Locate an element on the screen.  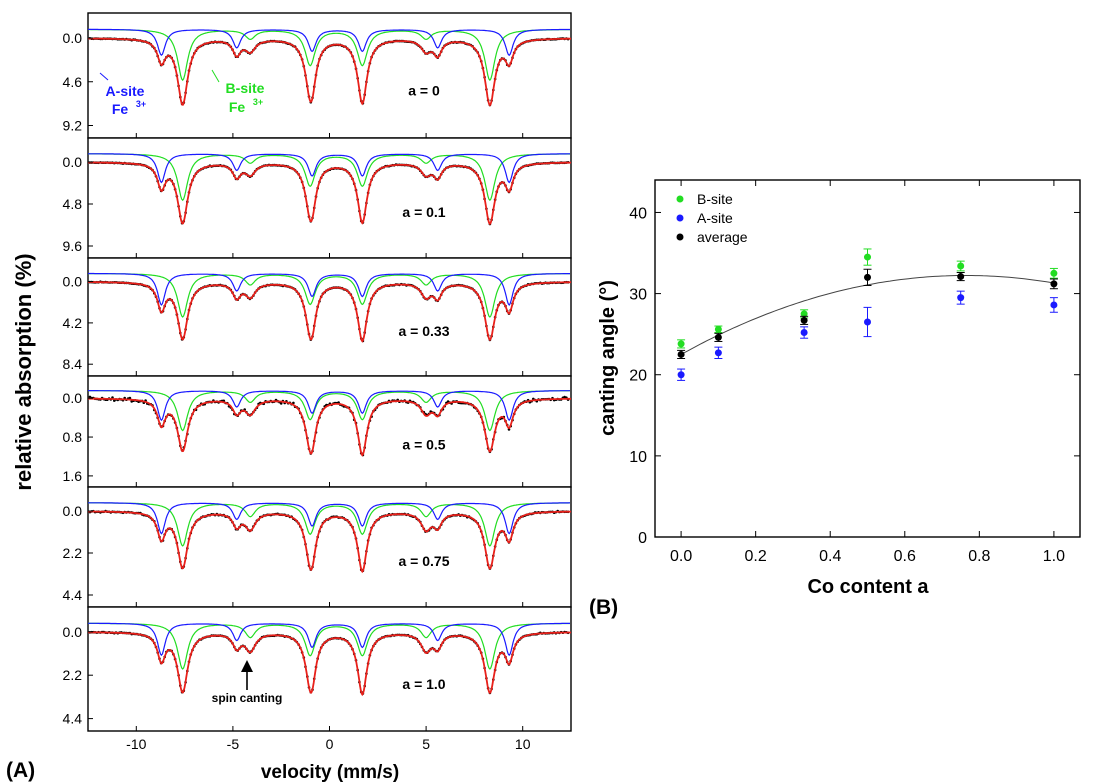
x-tick-label: 0.6 is located at coordinates (905, 556).